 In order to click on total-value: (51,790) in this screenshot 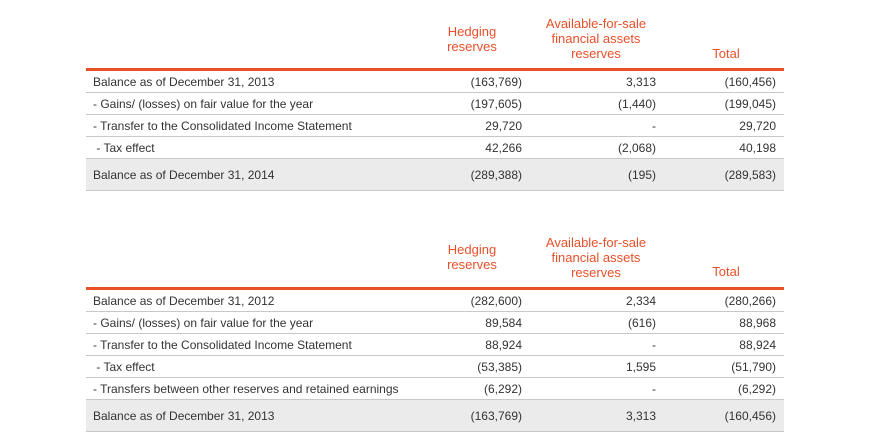, I will do `click(753, 367)`.